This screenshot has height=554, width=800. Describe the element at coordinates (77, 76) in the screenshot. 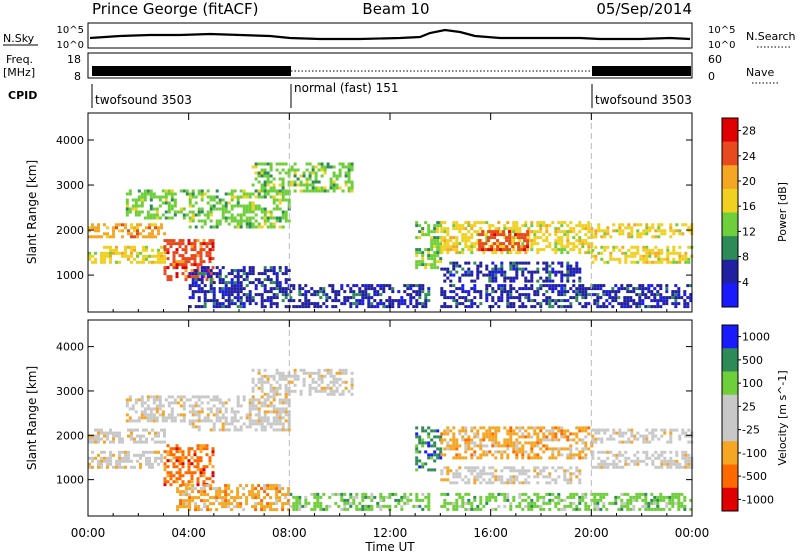

I see `freq-left-tick-bottom: 8` at that location.